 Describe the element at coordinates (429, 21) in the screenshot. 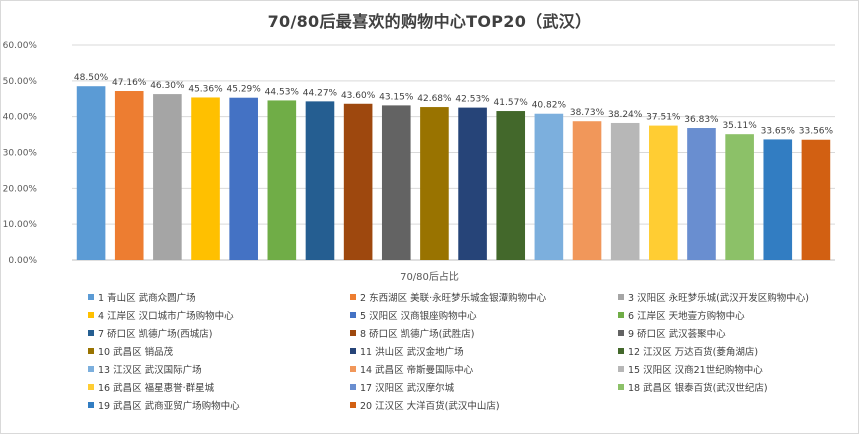

I see `chart-title: 70/80后最喜欢的购物中心TOP20（武汉）` at that location.